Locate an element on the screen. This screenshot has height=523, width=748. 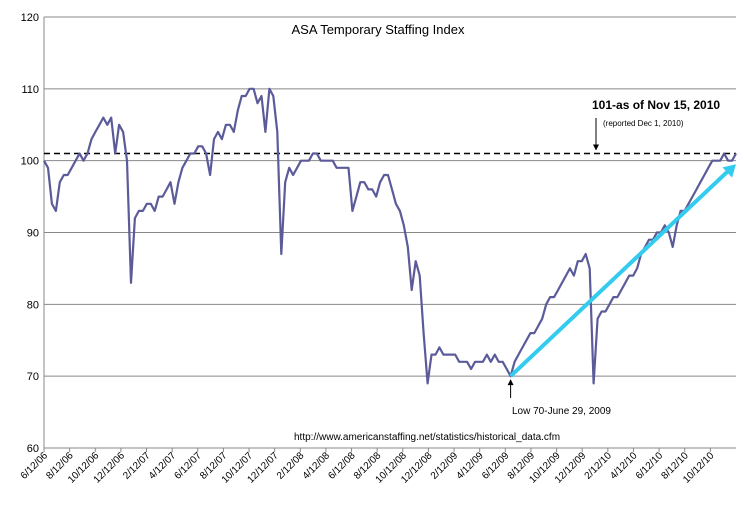
x-tick-label: 6/12/07 is located at coordinates (189, 466).